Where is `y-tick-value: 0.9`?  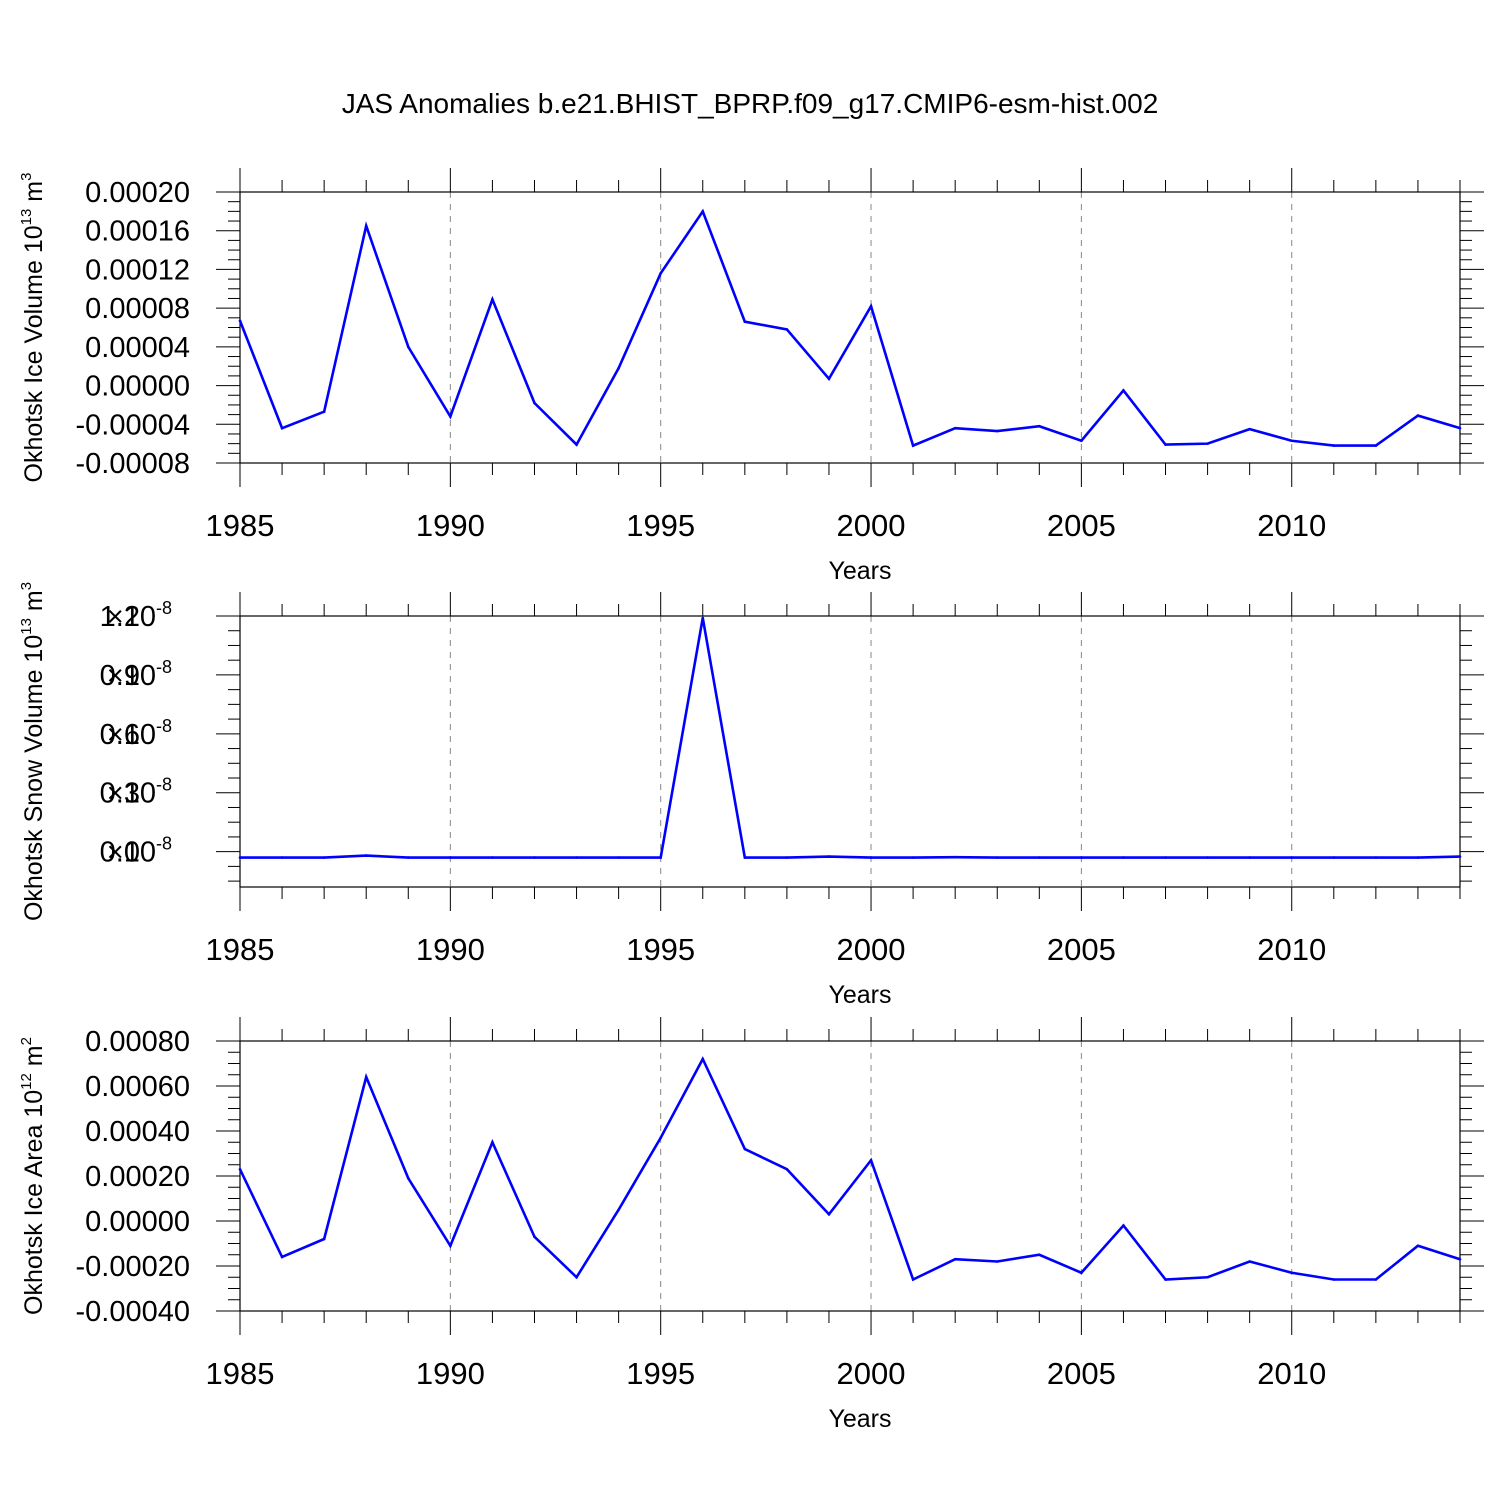 y-tick-value: 0.9 is located at coordinates (120, 676).